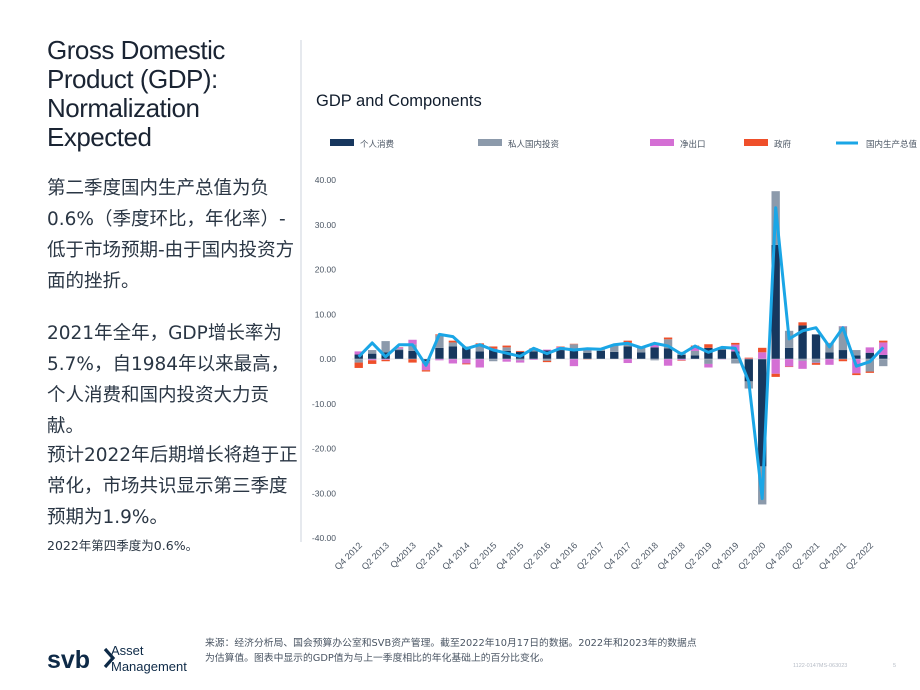 The width and height of the screenshot is (920, 690). Describe the element at coordinates (563, 555) in the screenshot. I see `x-tick-label: Q4 2016` at that location.